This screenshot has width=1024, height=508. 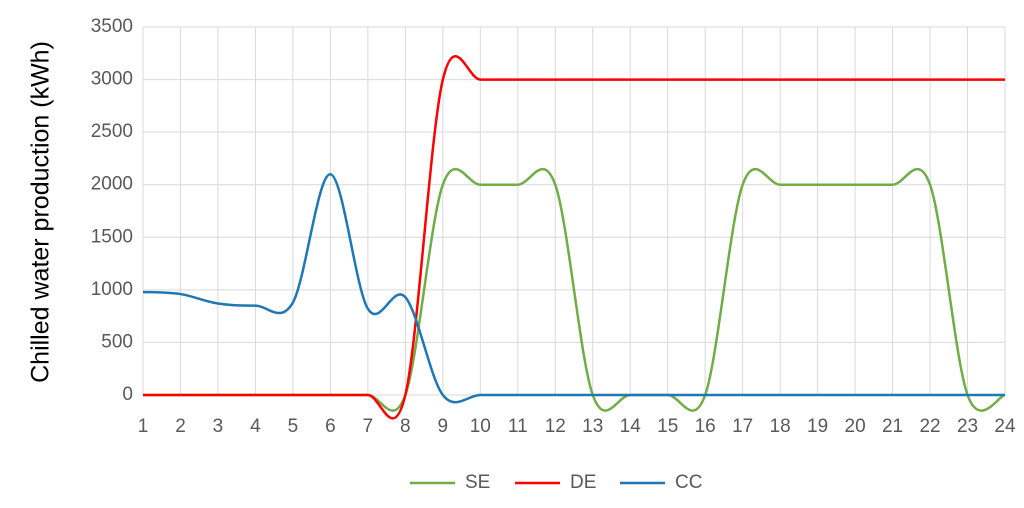 I want to click on y-tick-label: 2500, so click(x=112, y=131).